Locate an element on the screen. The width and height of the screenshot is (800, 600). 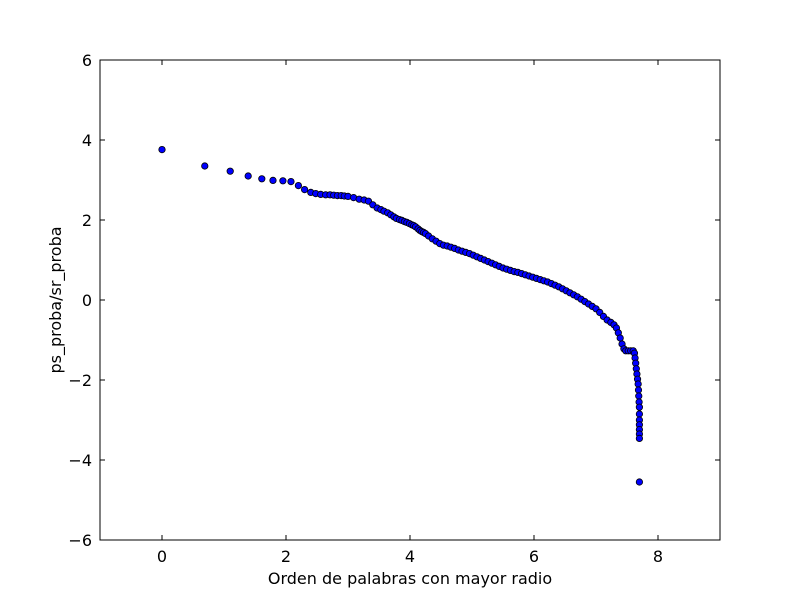
x-tick-label: 8 is located at coordinates (658, 556).